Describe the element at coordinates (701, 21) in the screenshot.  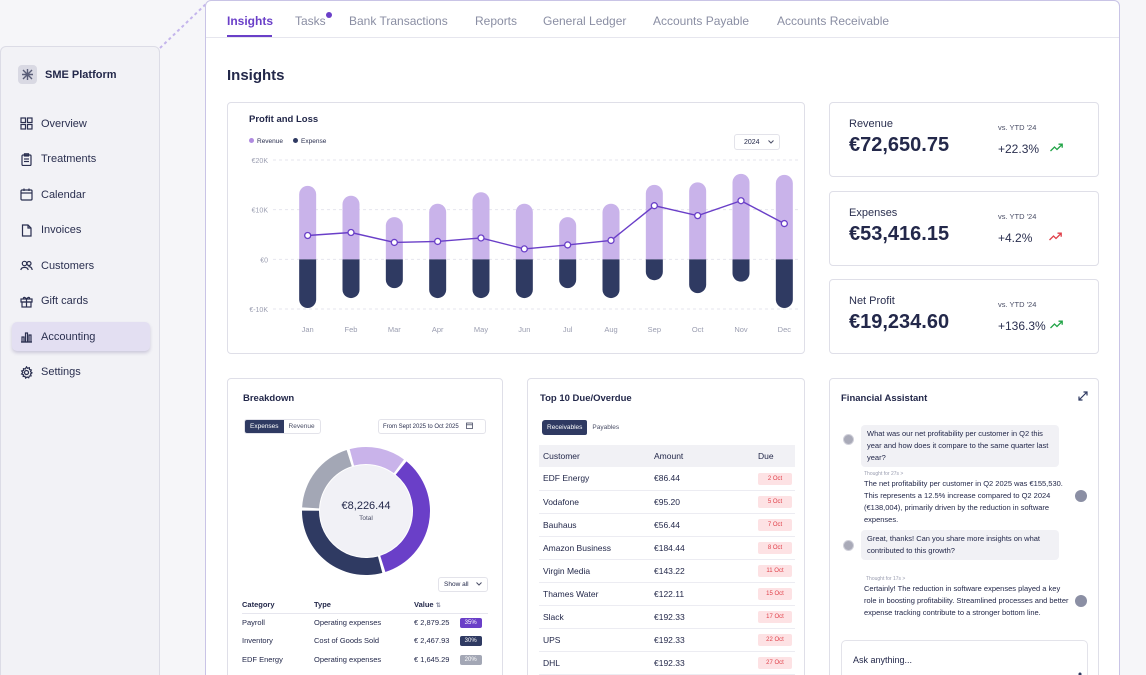
I see `tab-accounts-payable: Accounts Payable` at that location.